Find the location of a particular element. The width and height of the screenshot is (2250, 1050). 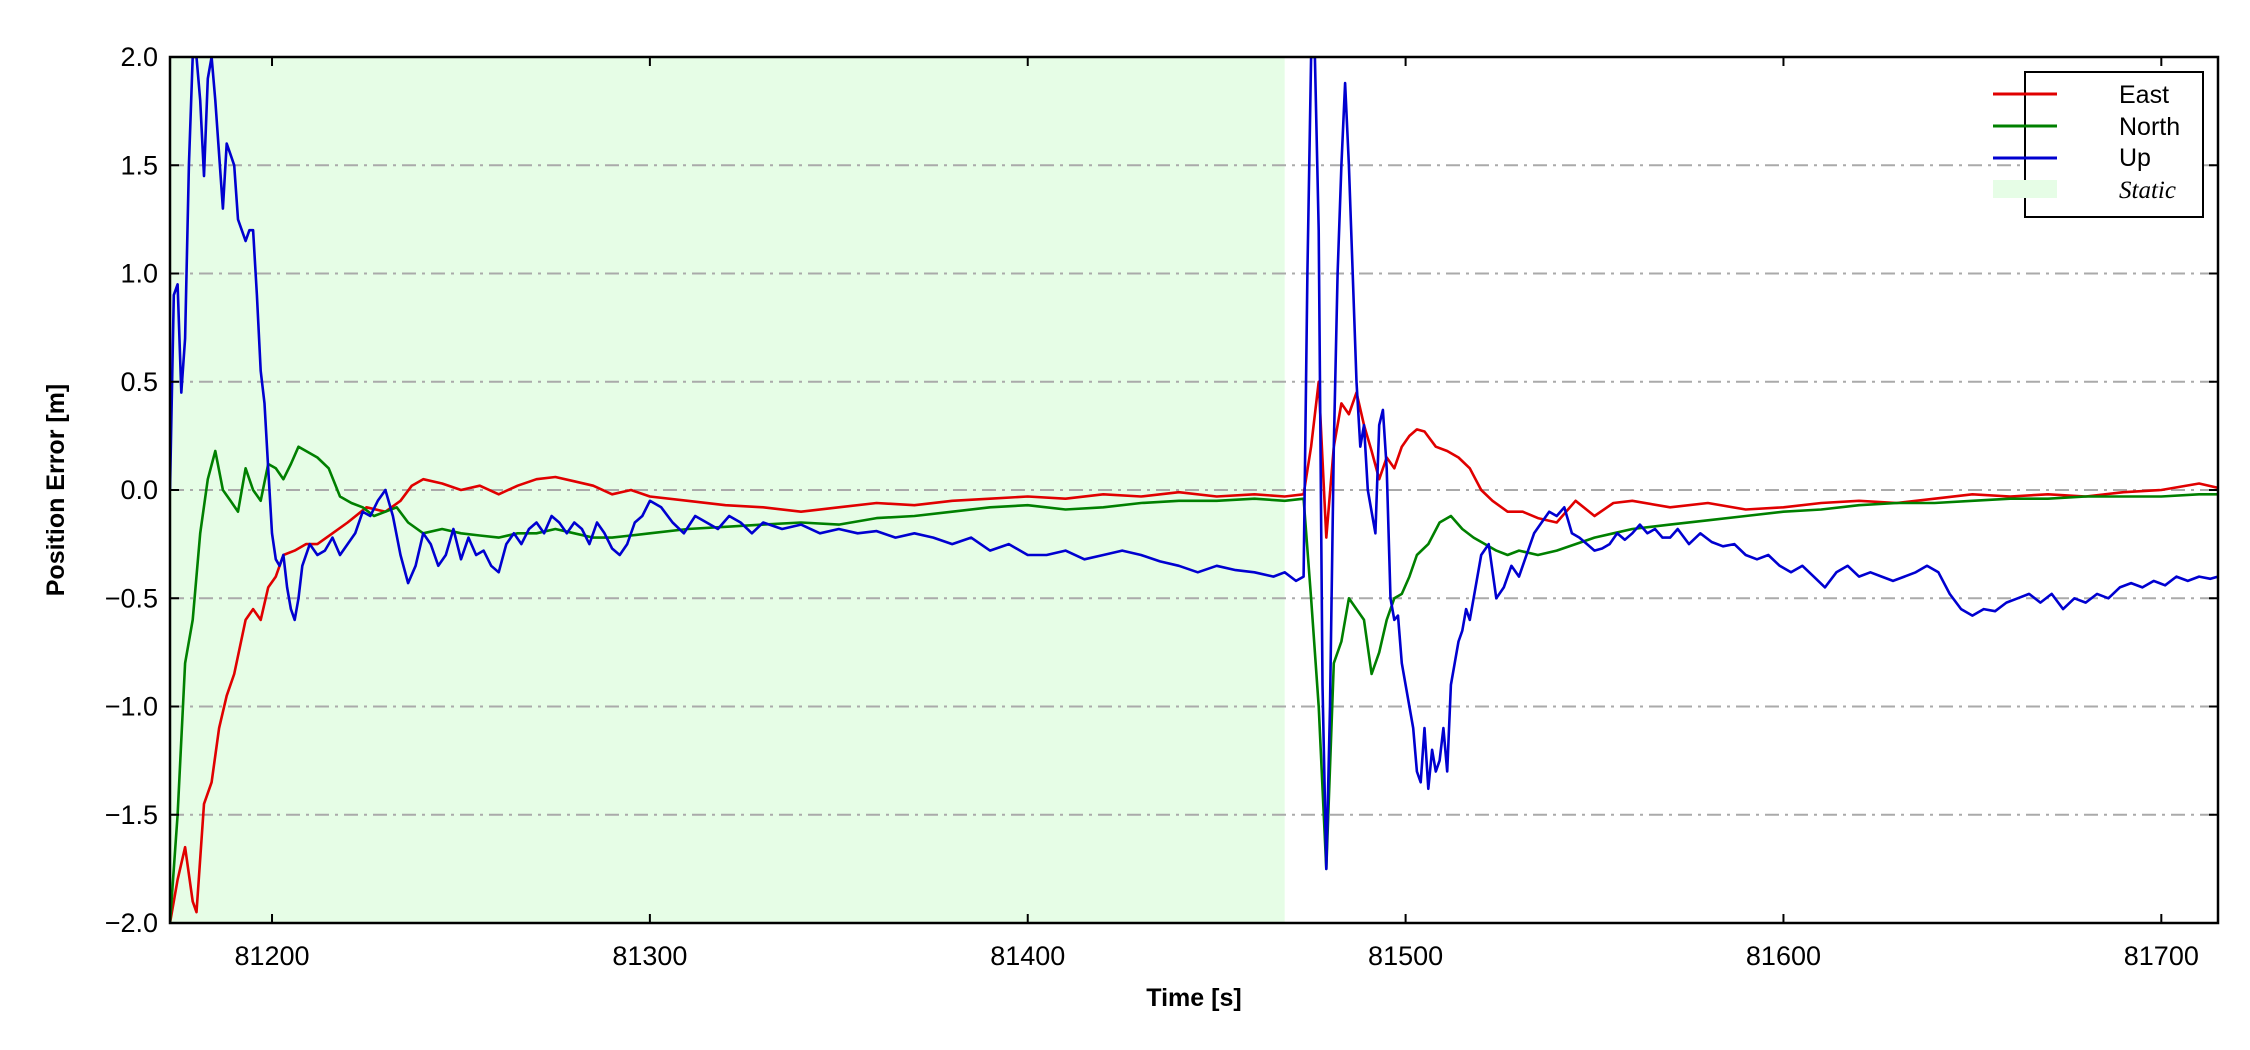

y-tick-label: −2.0 is located at coordinates (131, 923).